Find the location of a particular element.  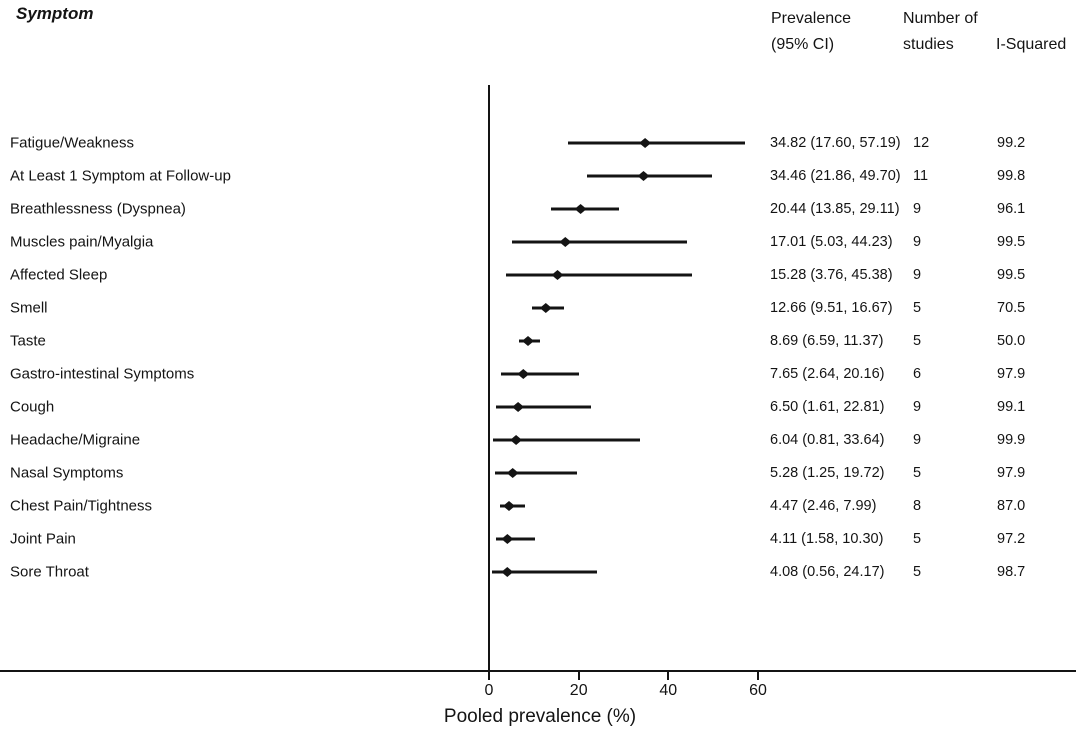

symptom-label: Chest Pain/Tightness is located at coordinates (81, 506).